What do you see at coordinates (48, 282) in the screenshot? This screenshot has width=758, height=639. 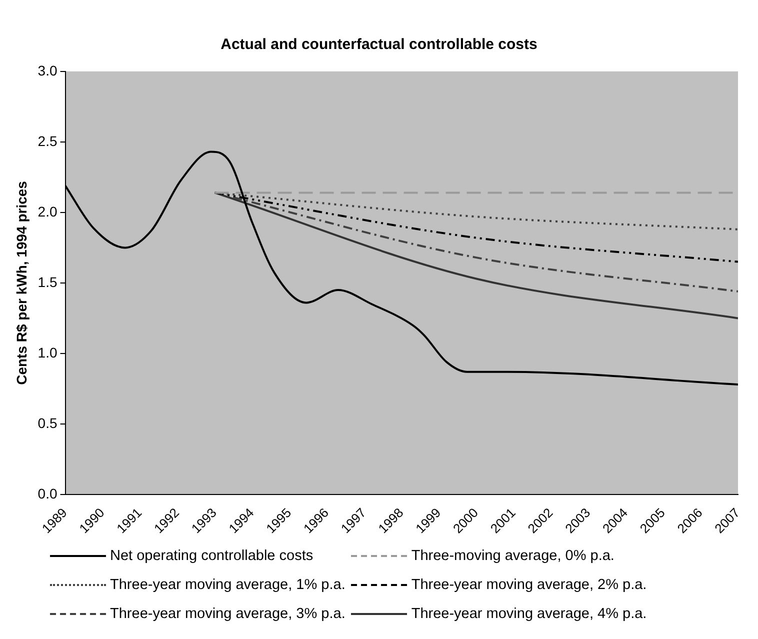 I see `y-tick-label: 1.5` at bounding box center [48, 282].